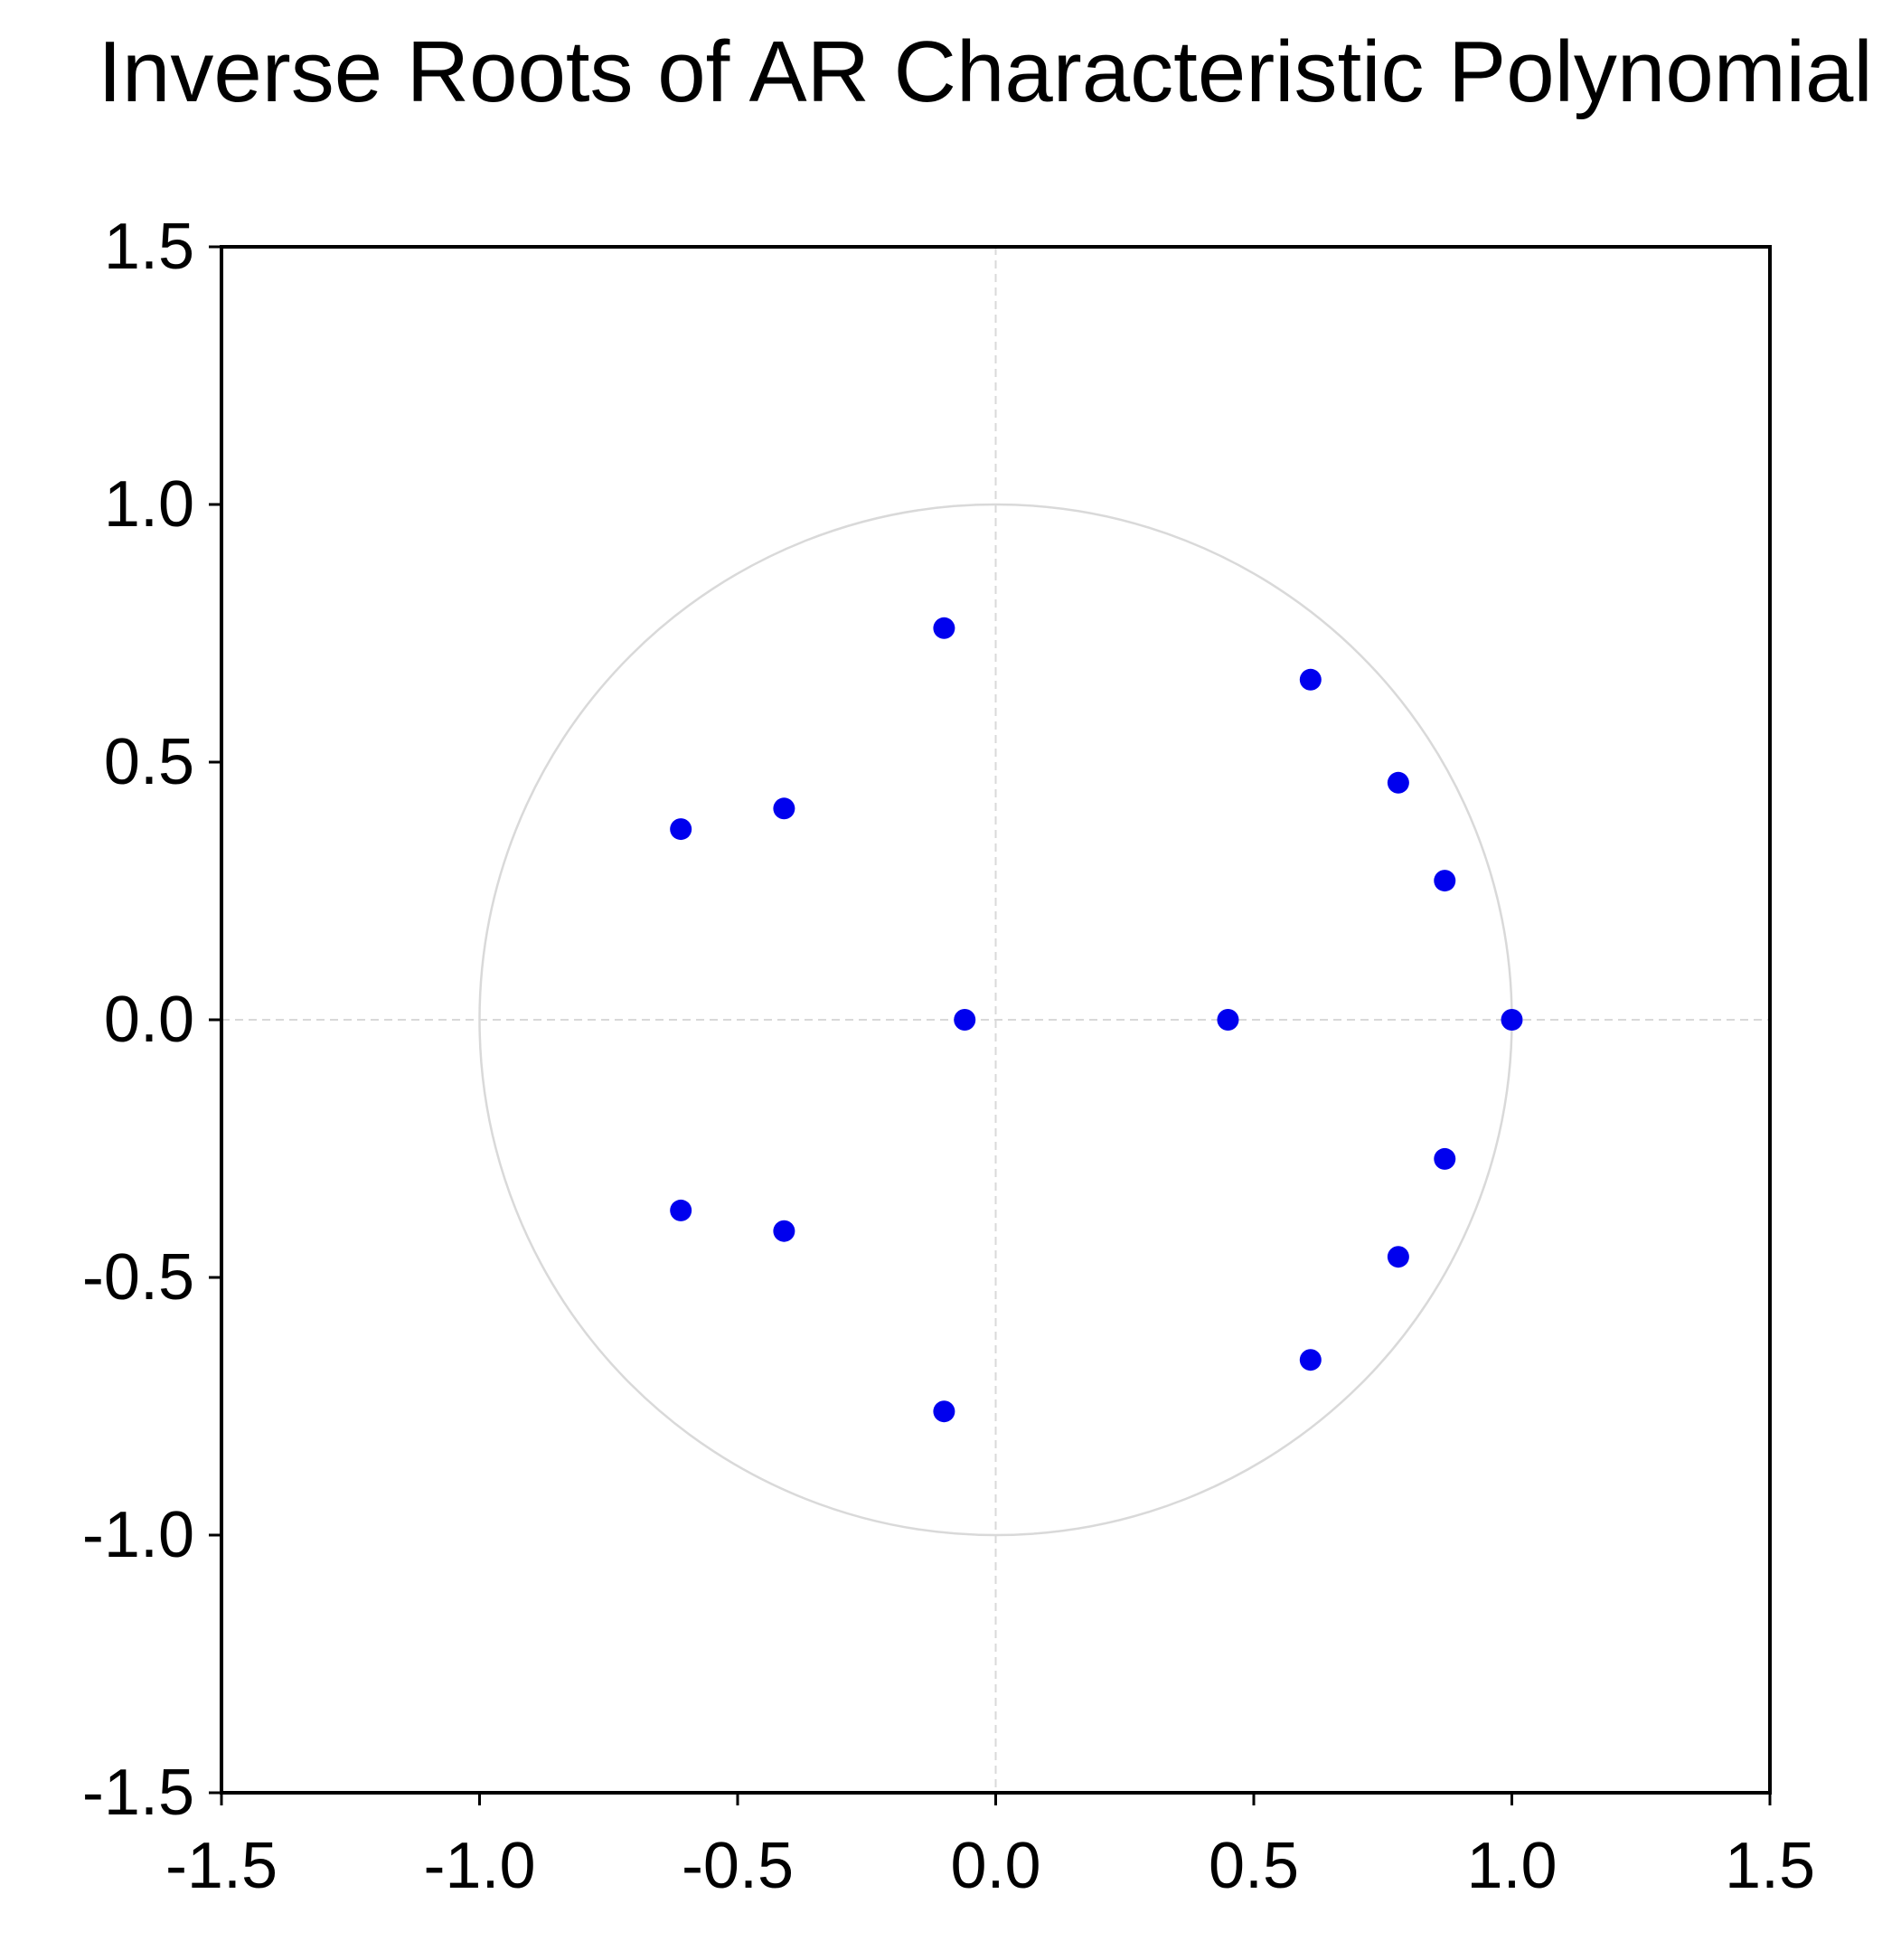 The image size is (1901, 1960). I want to click on x-tick-label: -0.5, so click(738, 1866).